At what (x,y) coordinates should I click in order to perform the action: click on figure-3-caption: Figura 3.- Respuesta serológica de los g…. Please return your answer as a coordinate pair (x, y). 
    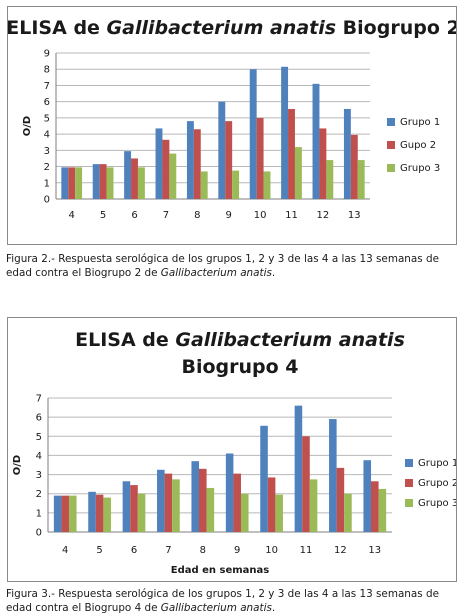
    Looking at the image, I should click on (222, 601).